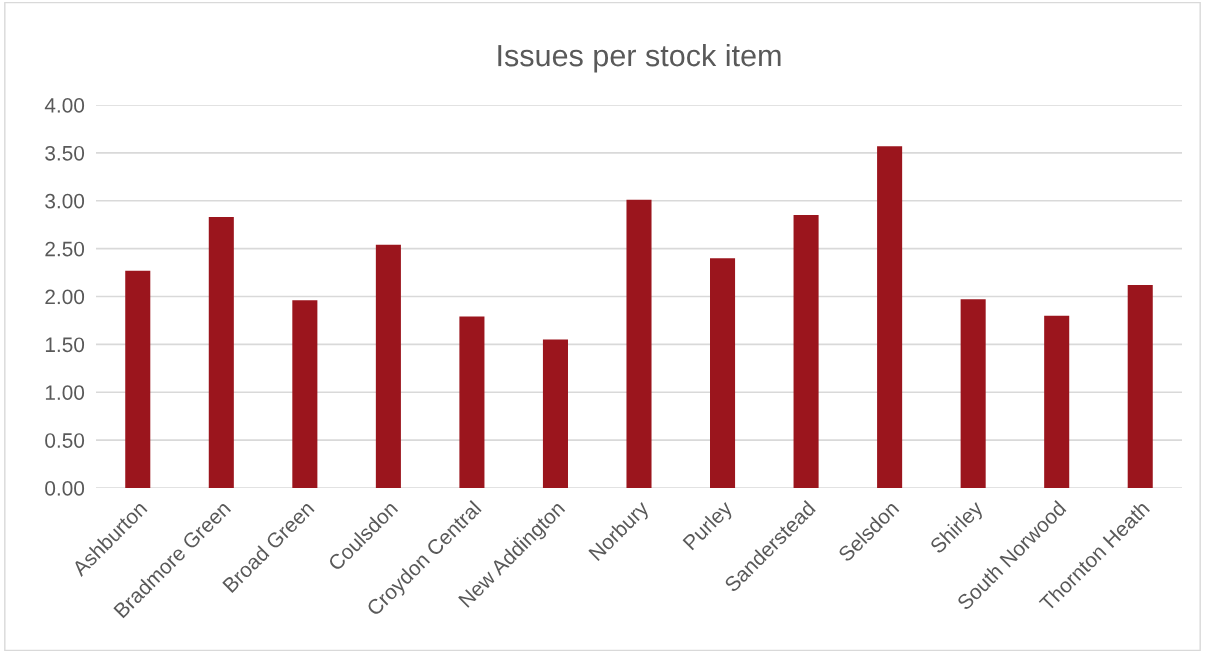  Describe the element at coordinates (639, 58) in the screenshot. I see `chart-title: Issues per stock item` at that location.